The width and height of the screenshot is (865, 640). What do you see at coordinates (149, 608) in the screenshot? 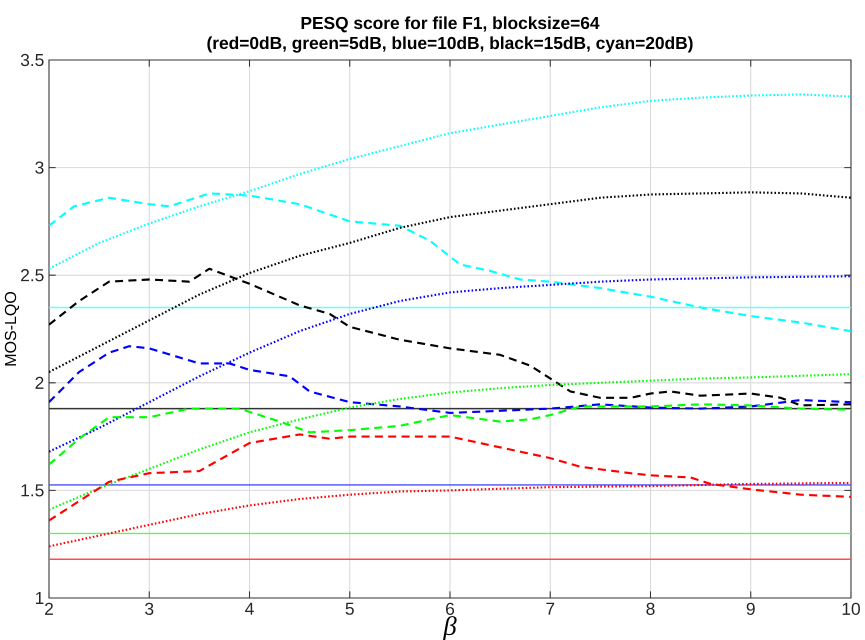
I see `x-tick-label: 3` at bounding box center [149, 608].